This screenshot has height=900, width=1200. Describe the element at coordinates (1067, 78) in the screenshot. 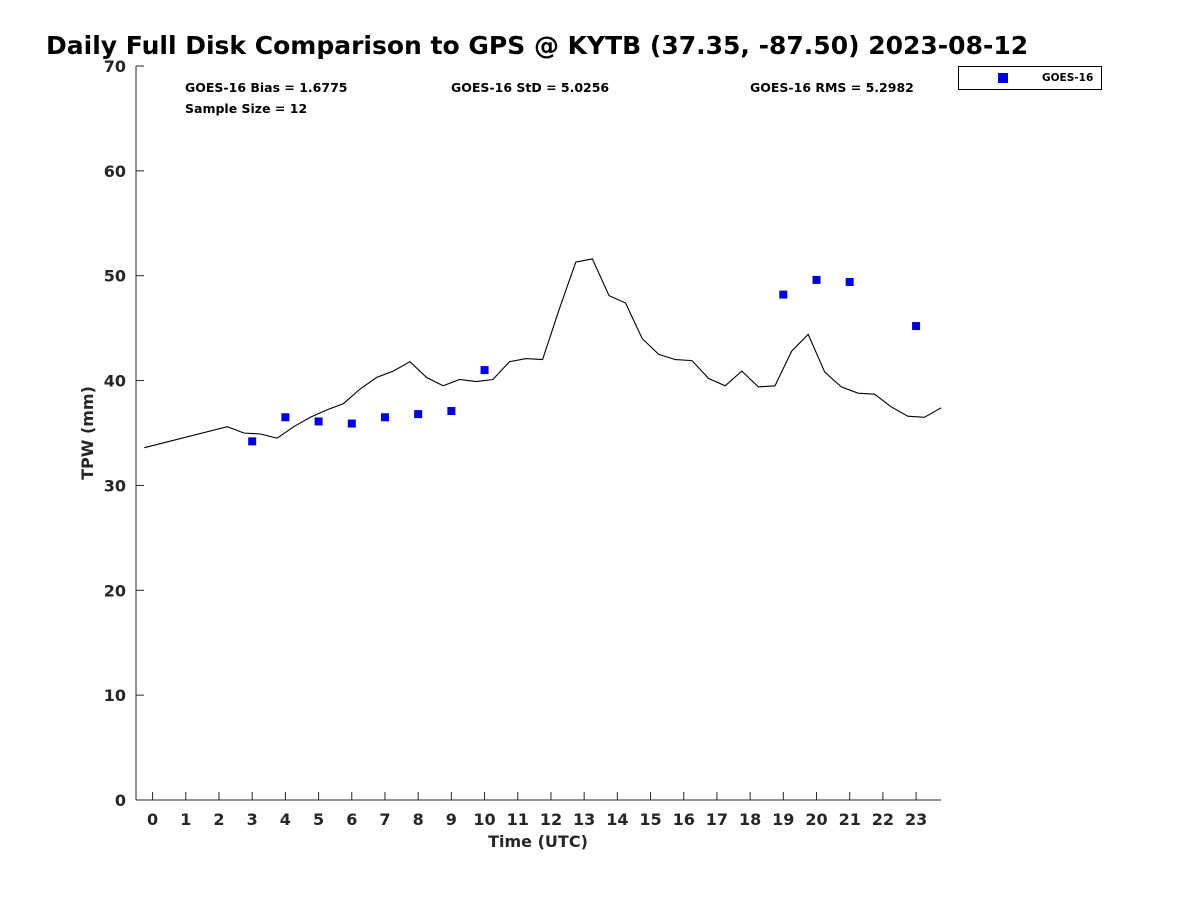

I see `legend-label-goes-16: GOES-16` at that location.